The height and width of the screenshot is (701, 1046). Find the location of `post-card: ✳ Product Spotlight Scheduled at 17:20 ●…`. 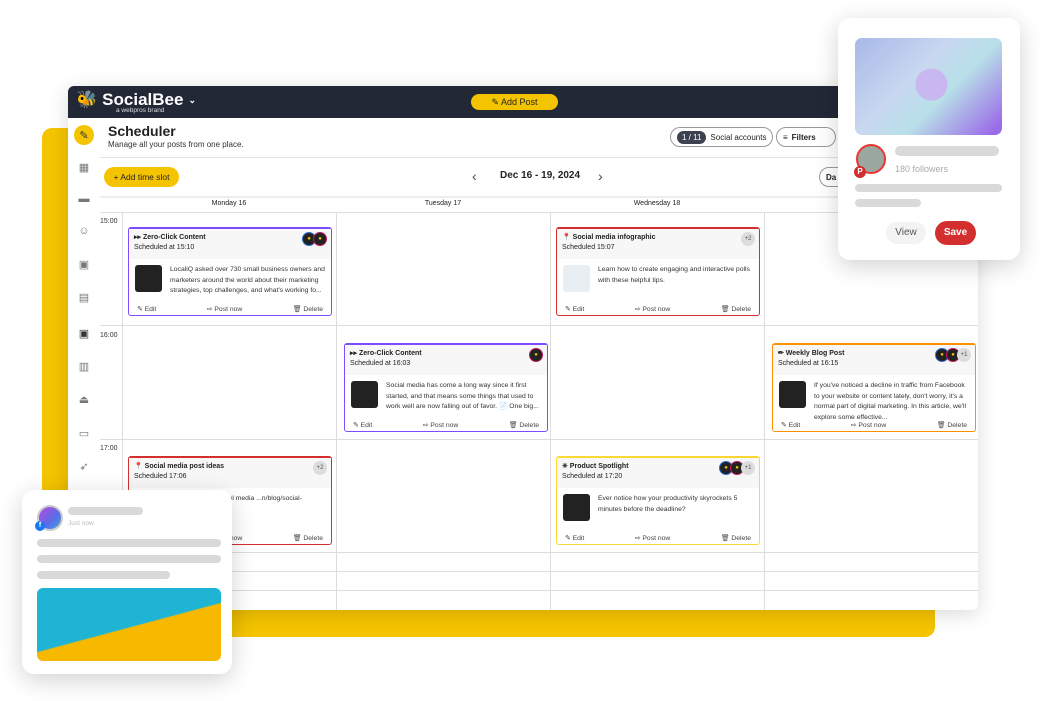

post-card: ✳ Product Spotlight Scheduled at 17:20 ●… is located at coordinates (658, 500).